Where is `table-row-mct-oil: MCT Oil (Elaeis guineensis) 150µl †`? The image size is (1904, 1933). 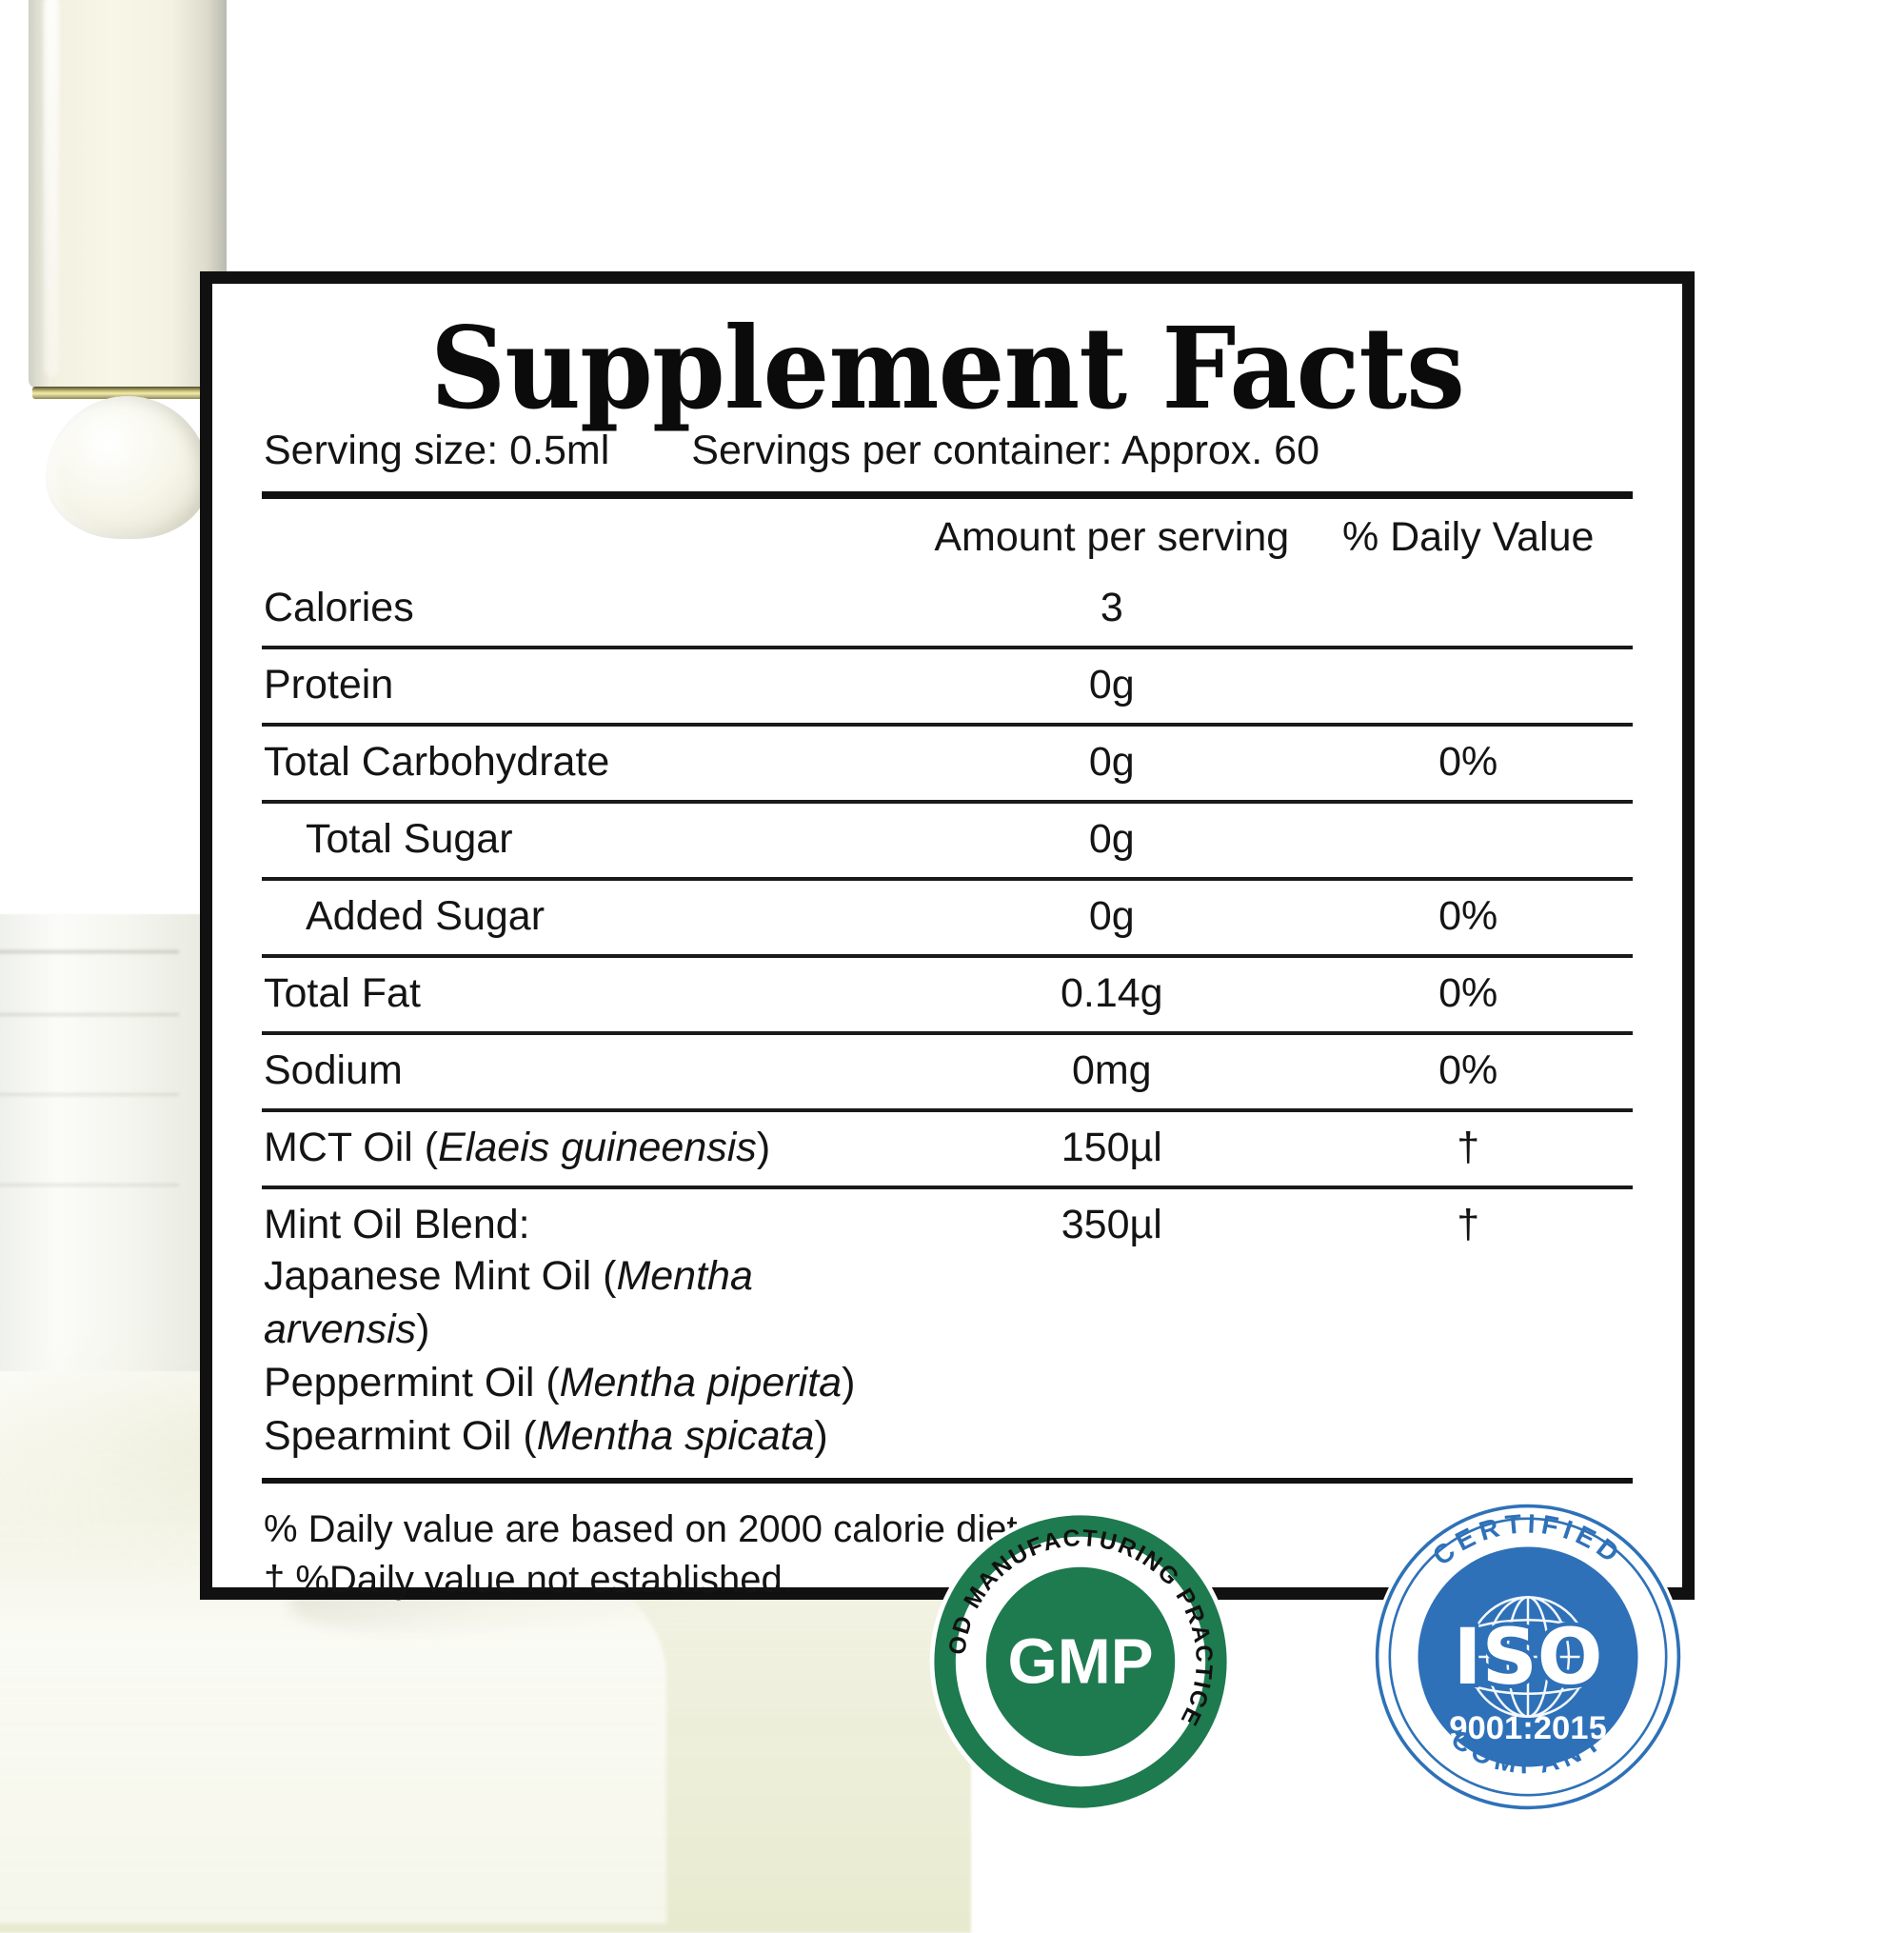 table-row-mct-oil: MCT Oil (Elaeis guineensis) 150µl † is located at coordinates (947, 1150).